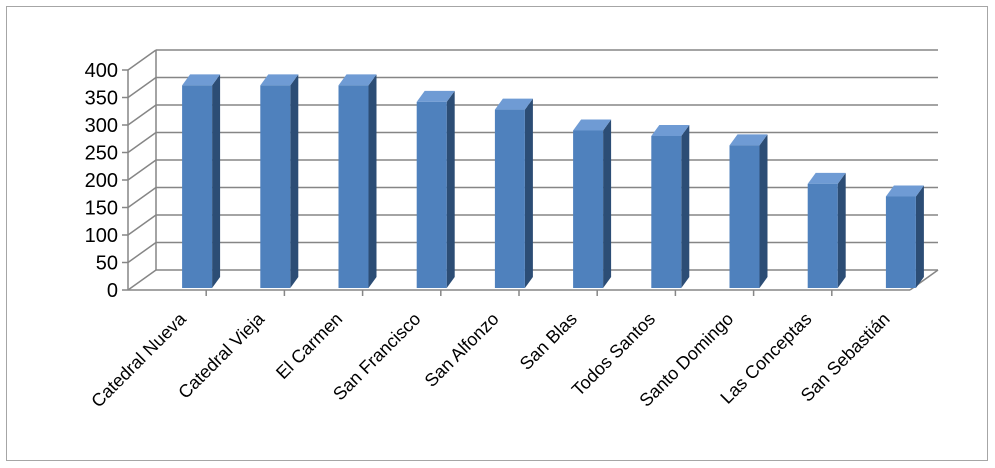 Image resolution: width=995 pixels, height=468 pixels. Describe the element at coordinates (101, 99) in the screenshot. I see `y-tick-label: 350` at that location.